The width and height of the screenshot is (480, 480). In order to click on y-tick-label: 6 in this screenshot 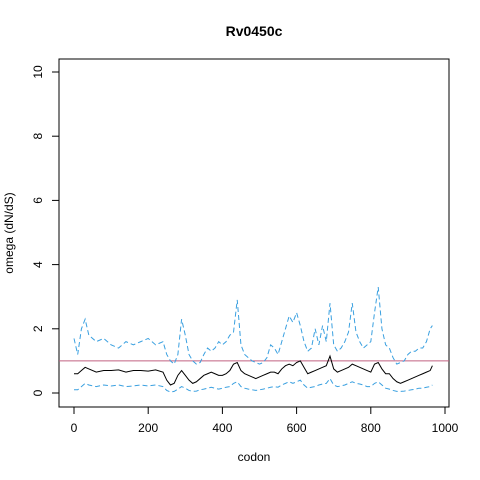, I will do `click(38, 200)`.